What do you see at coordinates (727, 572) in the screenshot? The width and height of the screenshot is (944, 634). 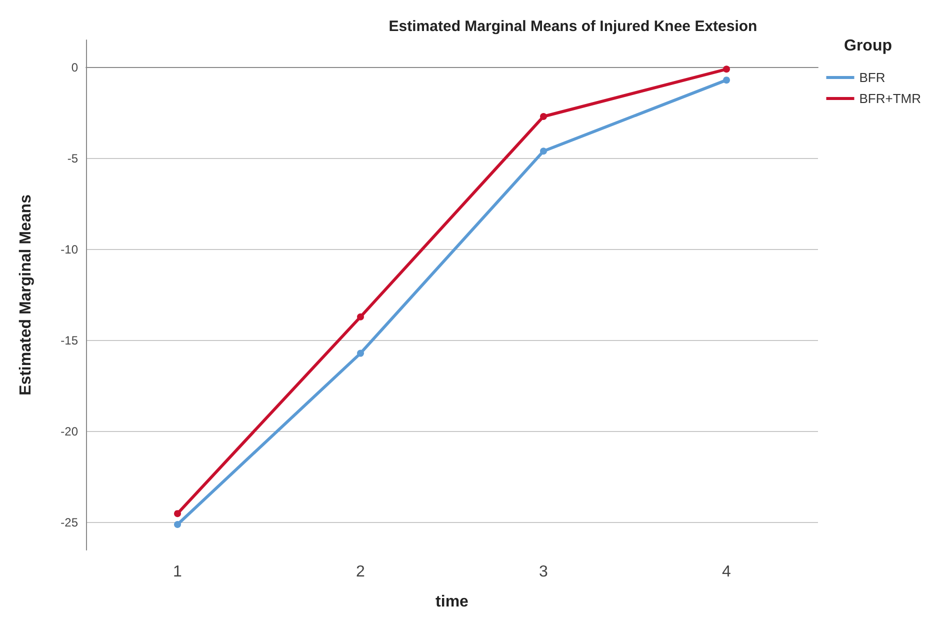 I see `x-tick-label: 4` at bounding box center [727, 572].